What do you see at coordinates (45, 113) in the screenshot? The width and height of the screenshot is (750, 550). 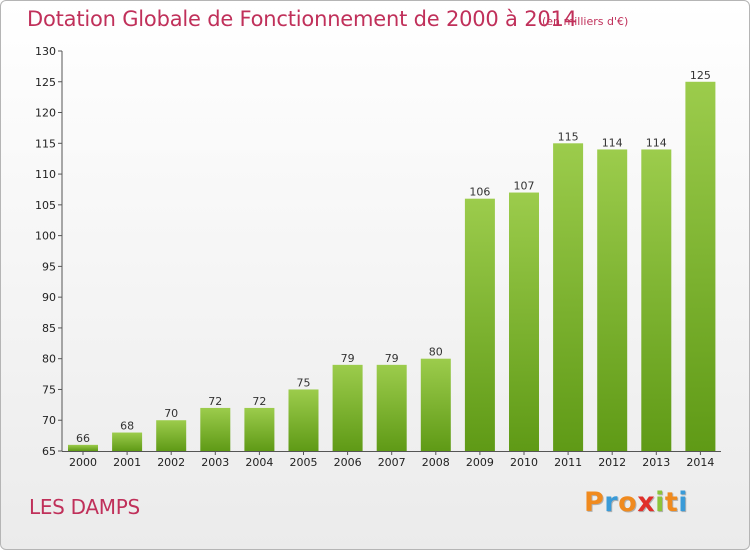 I see `y-tick-label: 120` at bounding box center [45, 113].